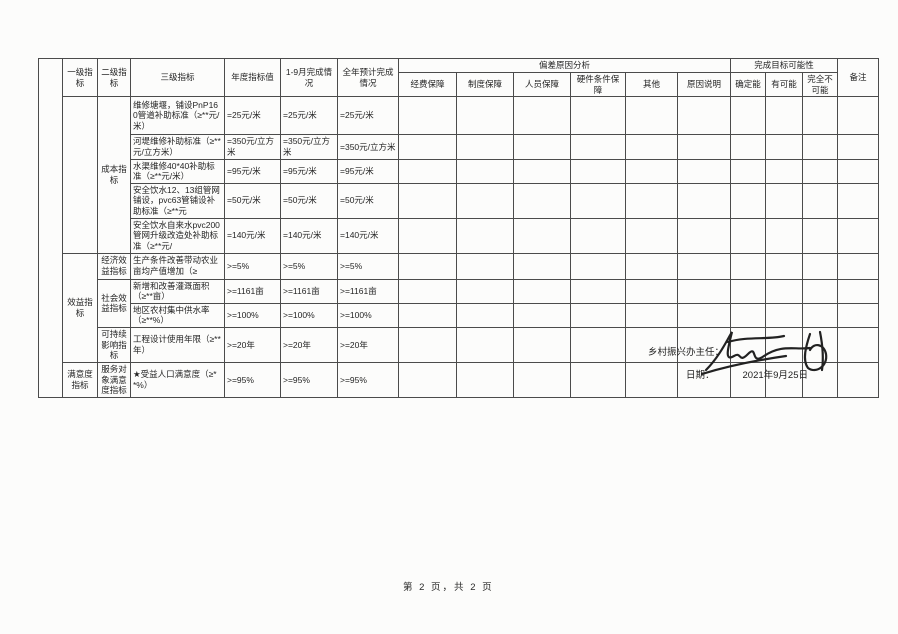  I want to click on header-certain: 确定能, so click(748, 84).